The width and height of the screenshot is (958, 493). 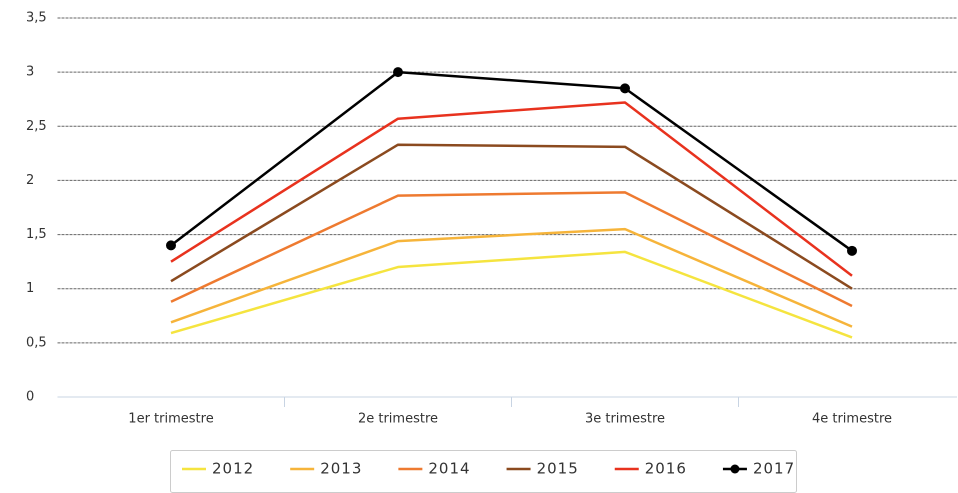 What do you see at coordinates (30, 397) in the screenshot?
I see `y-tick-label: 0` at bounding box center [30, 397].